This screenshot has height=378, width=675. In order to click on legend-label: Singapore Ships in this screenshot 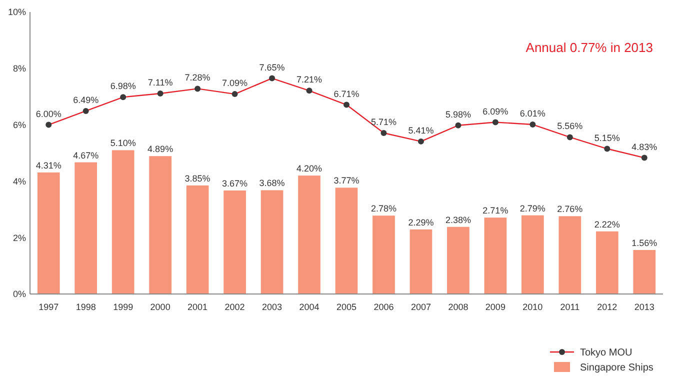, I will do `click(617, 368)`.